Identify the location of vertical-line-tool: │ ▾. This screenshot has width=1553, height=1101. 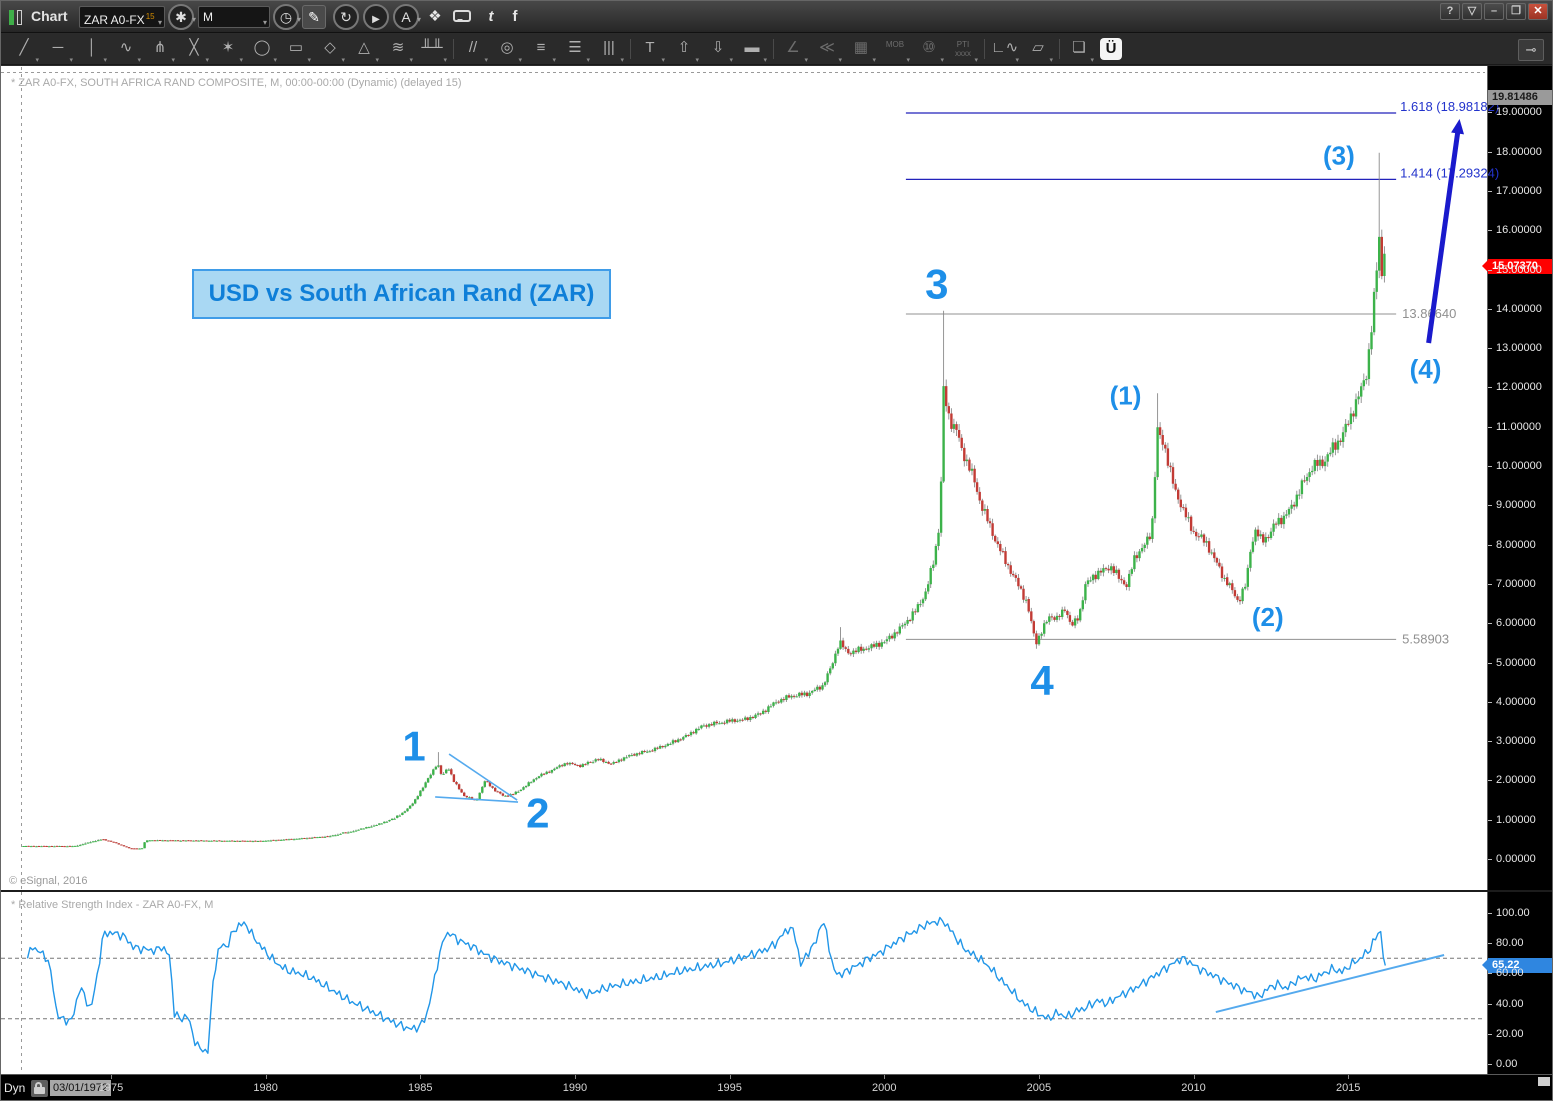
(97, 51).